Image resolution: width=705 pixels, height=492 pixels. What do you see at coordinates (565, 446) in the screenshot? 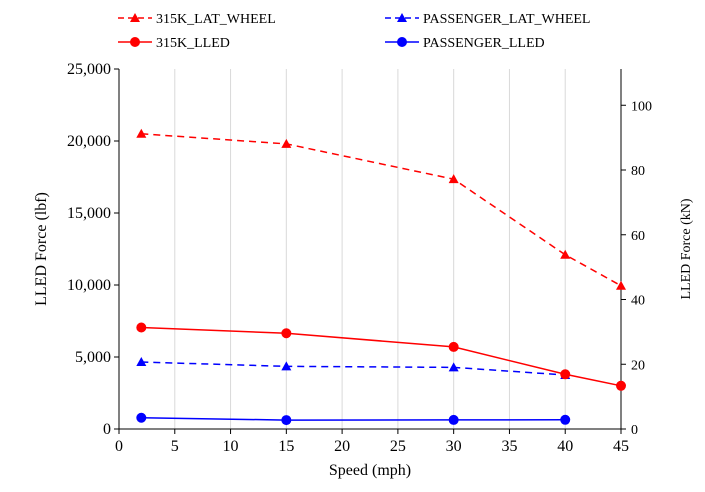
I see `x-tick-label: 40` at bounding box center [565, 446].